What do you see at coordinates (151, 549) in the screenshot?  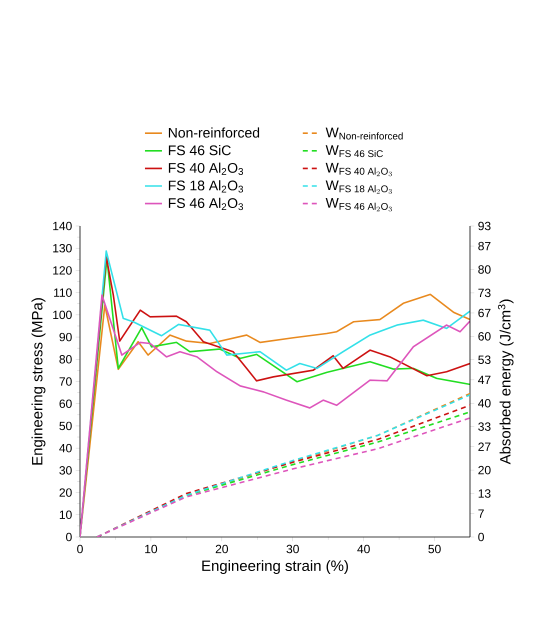 I see `x-tick-label: 10` at bounding box center [151, 549].